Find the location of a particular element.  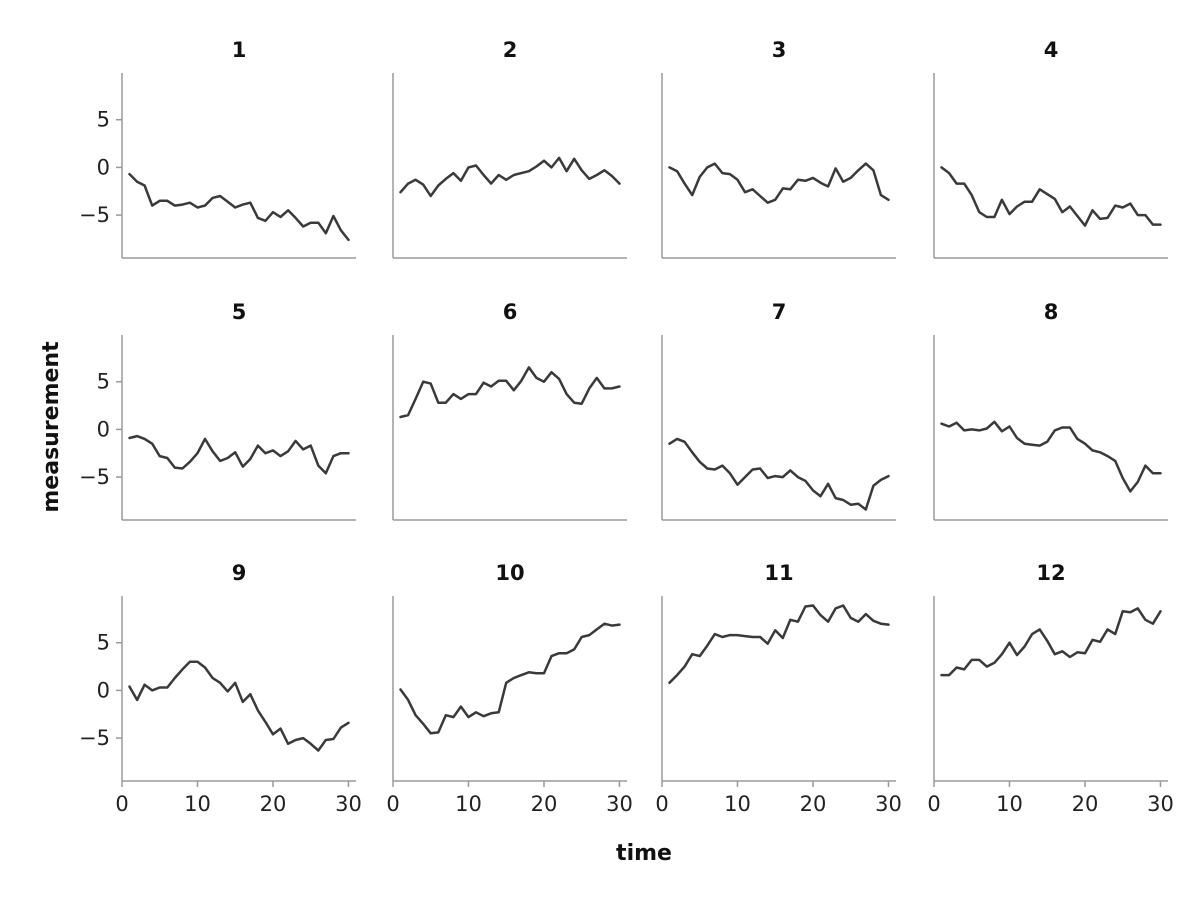

panel-title: 2 is located at coordinates (510, 50).